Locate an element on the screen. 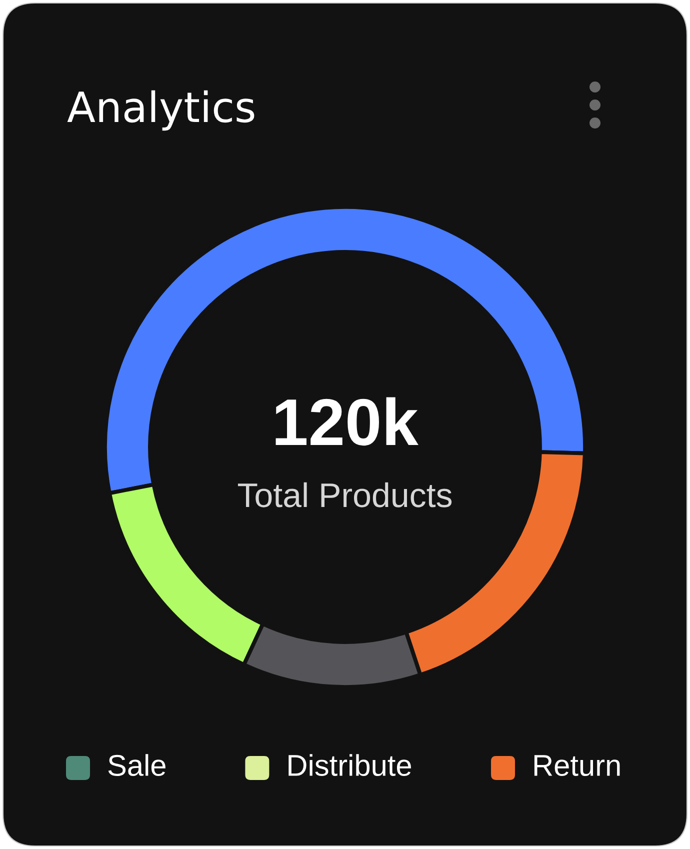 Image resolution: width=690 pixels, height=849 pixels. chart-title: Analytics is located at coordinates (160, 110).